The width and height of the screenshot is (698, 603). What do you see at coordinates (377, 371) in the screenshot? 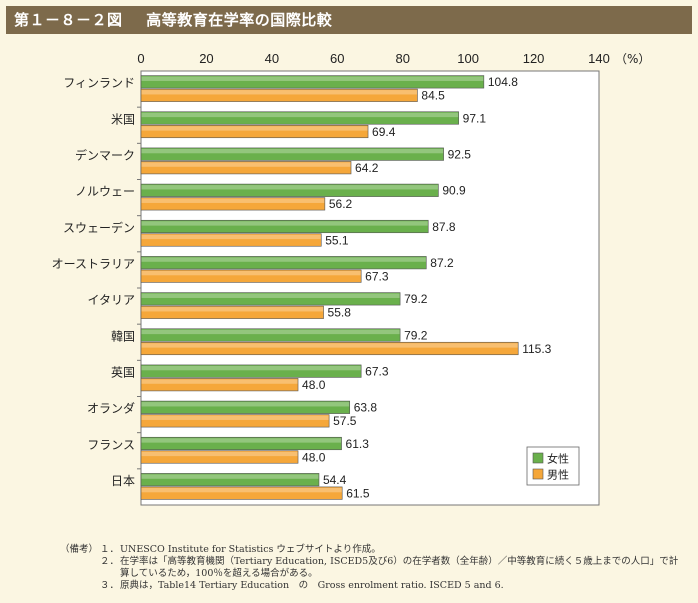
I see `data-label: 67.3` at bounding box center [377, 371].